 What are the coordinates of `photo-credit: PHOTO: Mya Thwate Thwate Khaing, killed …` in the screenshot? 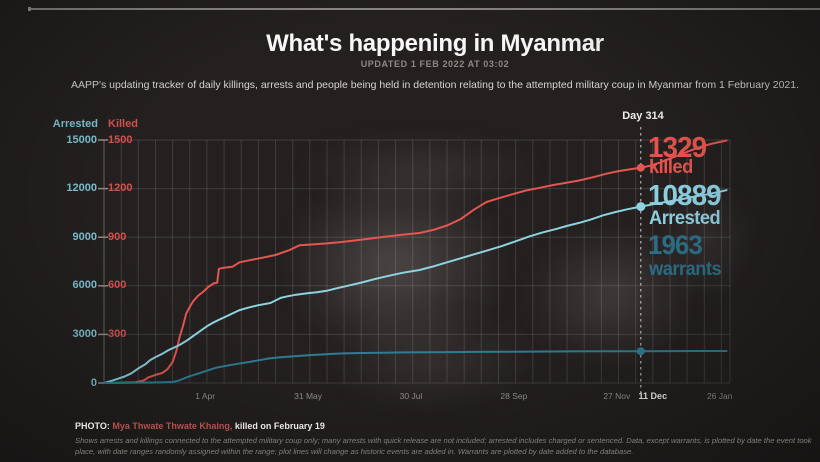 It's located at (200, 426).